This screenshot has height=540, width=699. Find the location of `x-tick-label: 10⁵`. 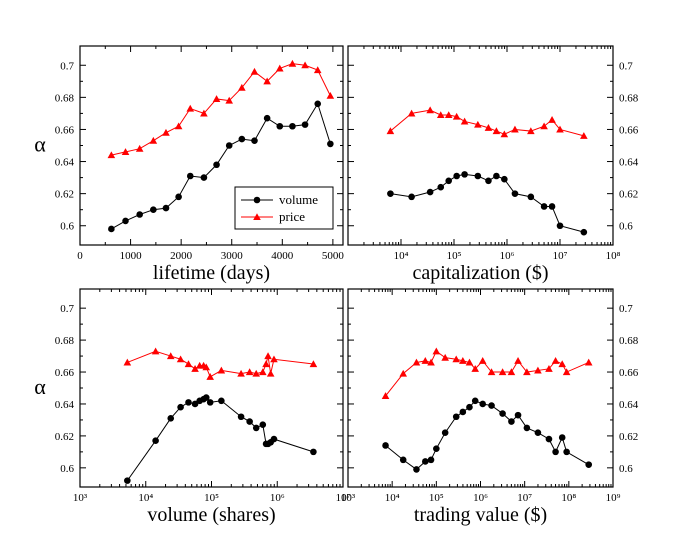

x-tick-label: 10⁵ is located at coordinates (454, 256).